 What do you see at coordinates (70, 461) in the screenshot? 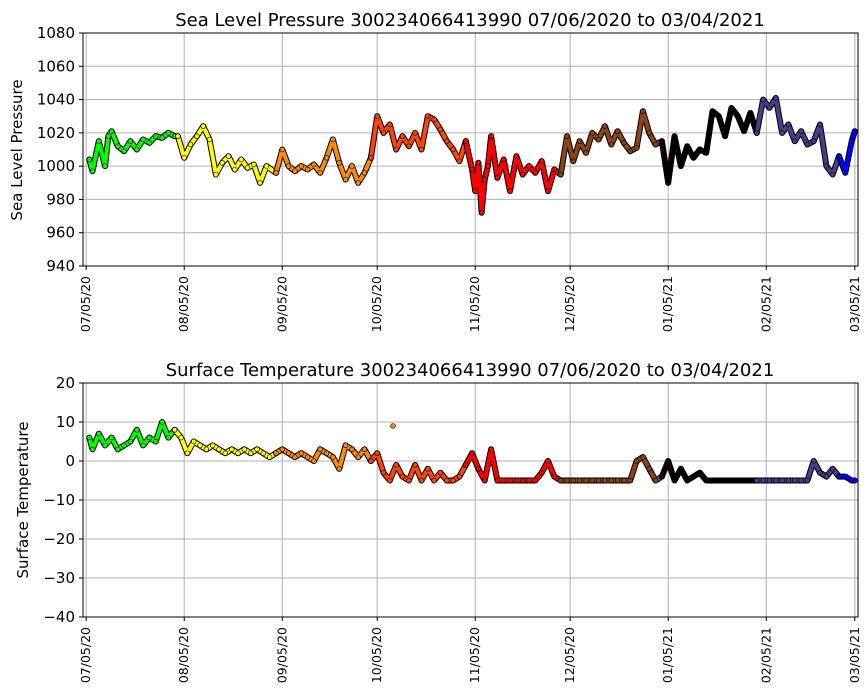
I see `y-tick-label: 0` at bounding box center [70, 461].